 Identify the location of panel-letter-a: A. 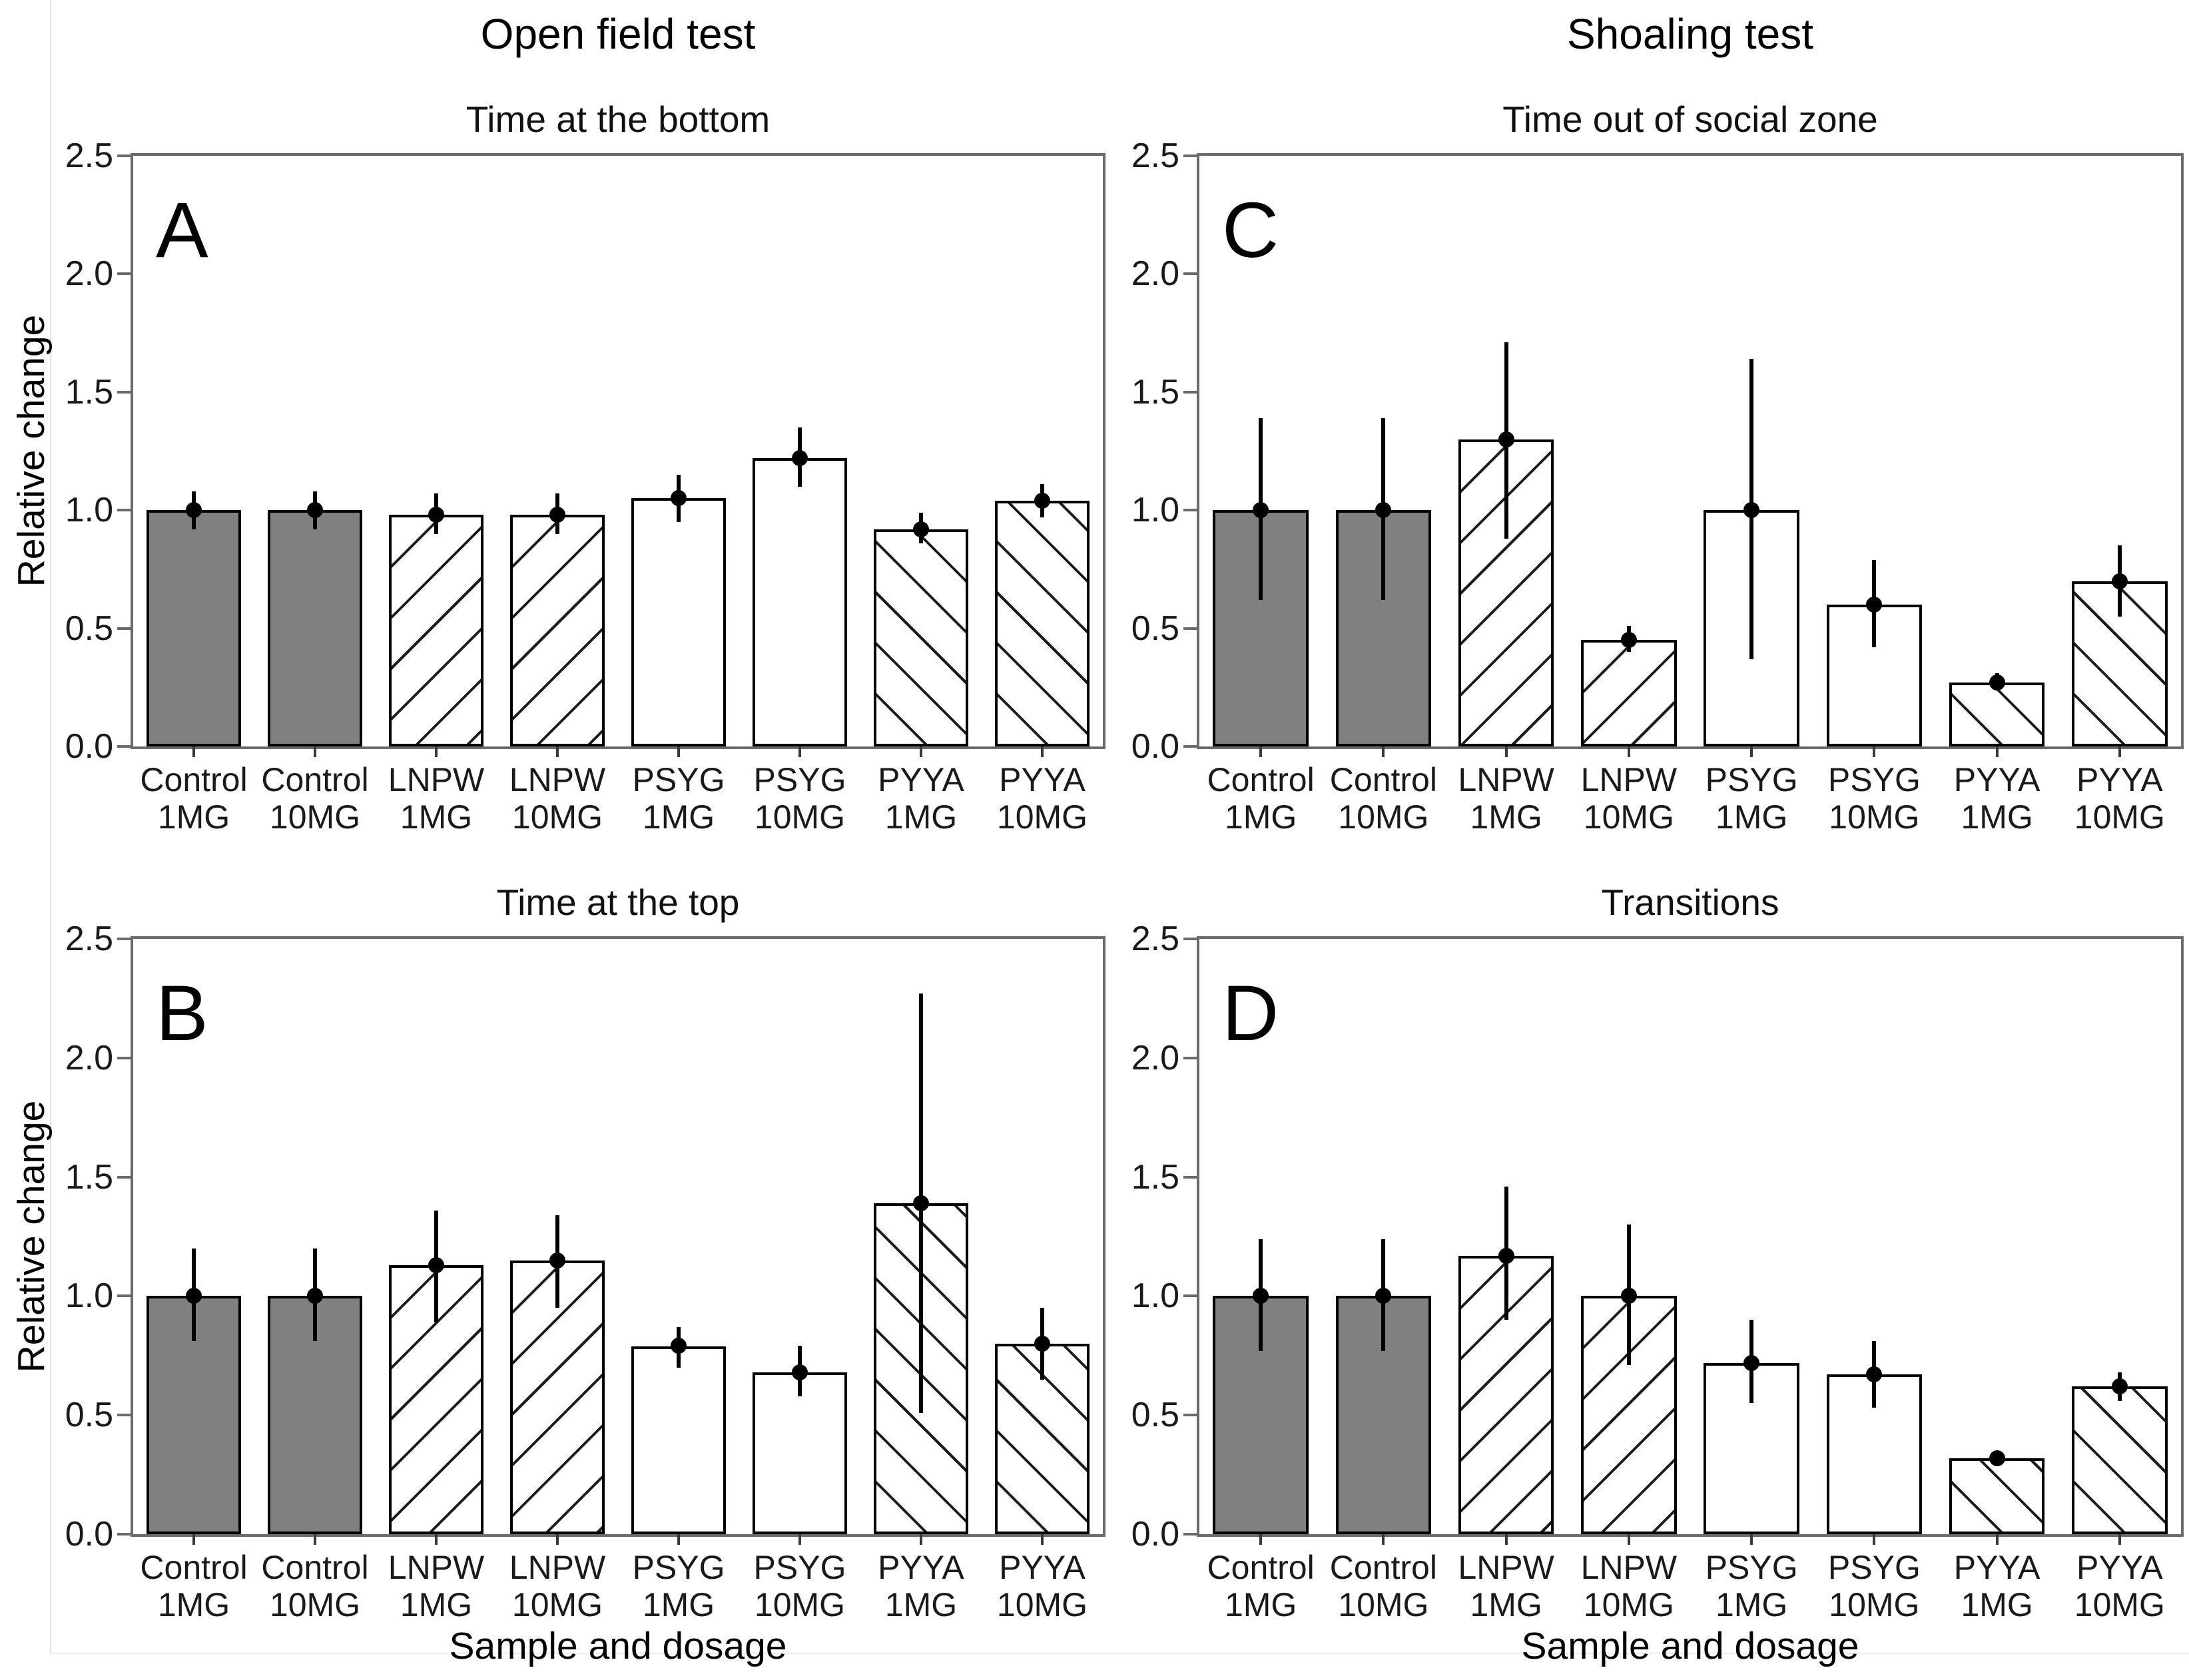
(182, 230).